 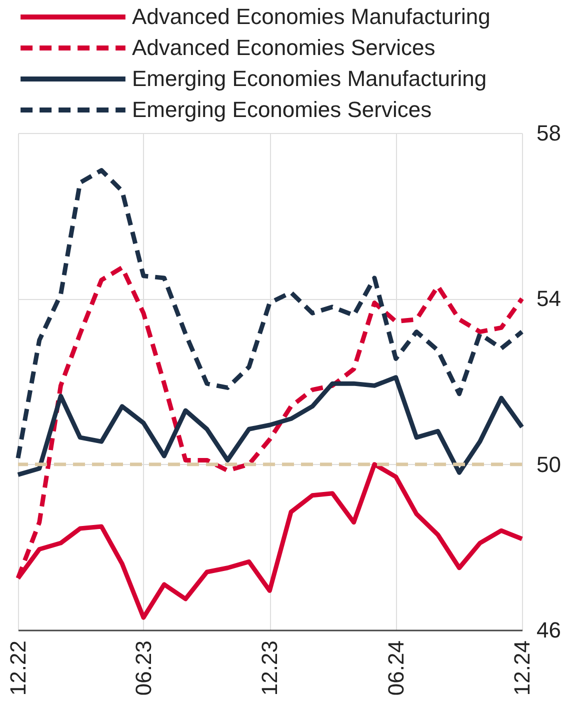 What do you see at coordinates (309, 78) in the screenshot?
I see `legend-label: Emerging Economies Manufacturing` at bounding box center [309, 78].